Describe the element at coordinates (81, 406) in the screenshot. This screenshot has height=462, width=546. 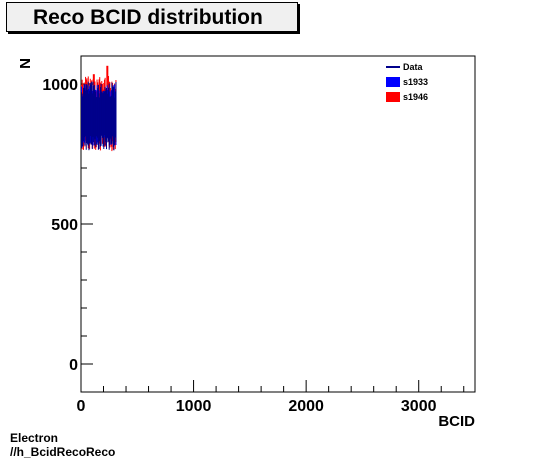
I see `x-tick-label: 0` at that location.